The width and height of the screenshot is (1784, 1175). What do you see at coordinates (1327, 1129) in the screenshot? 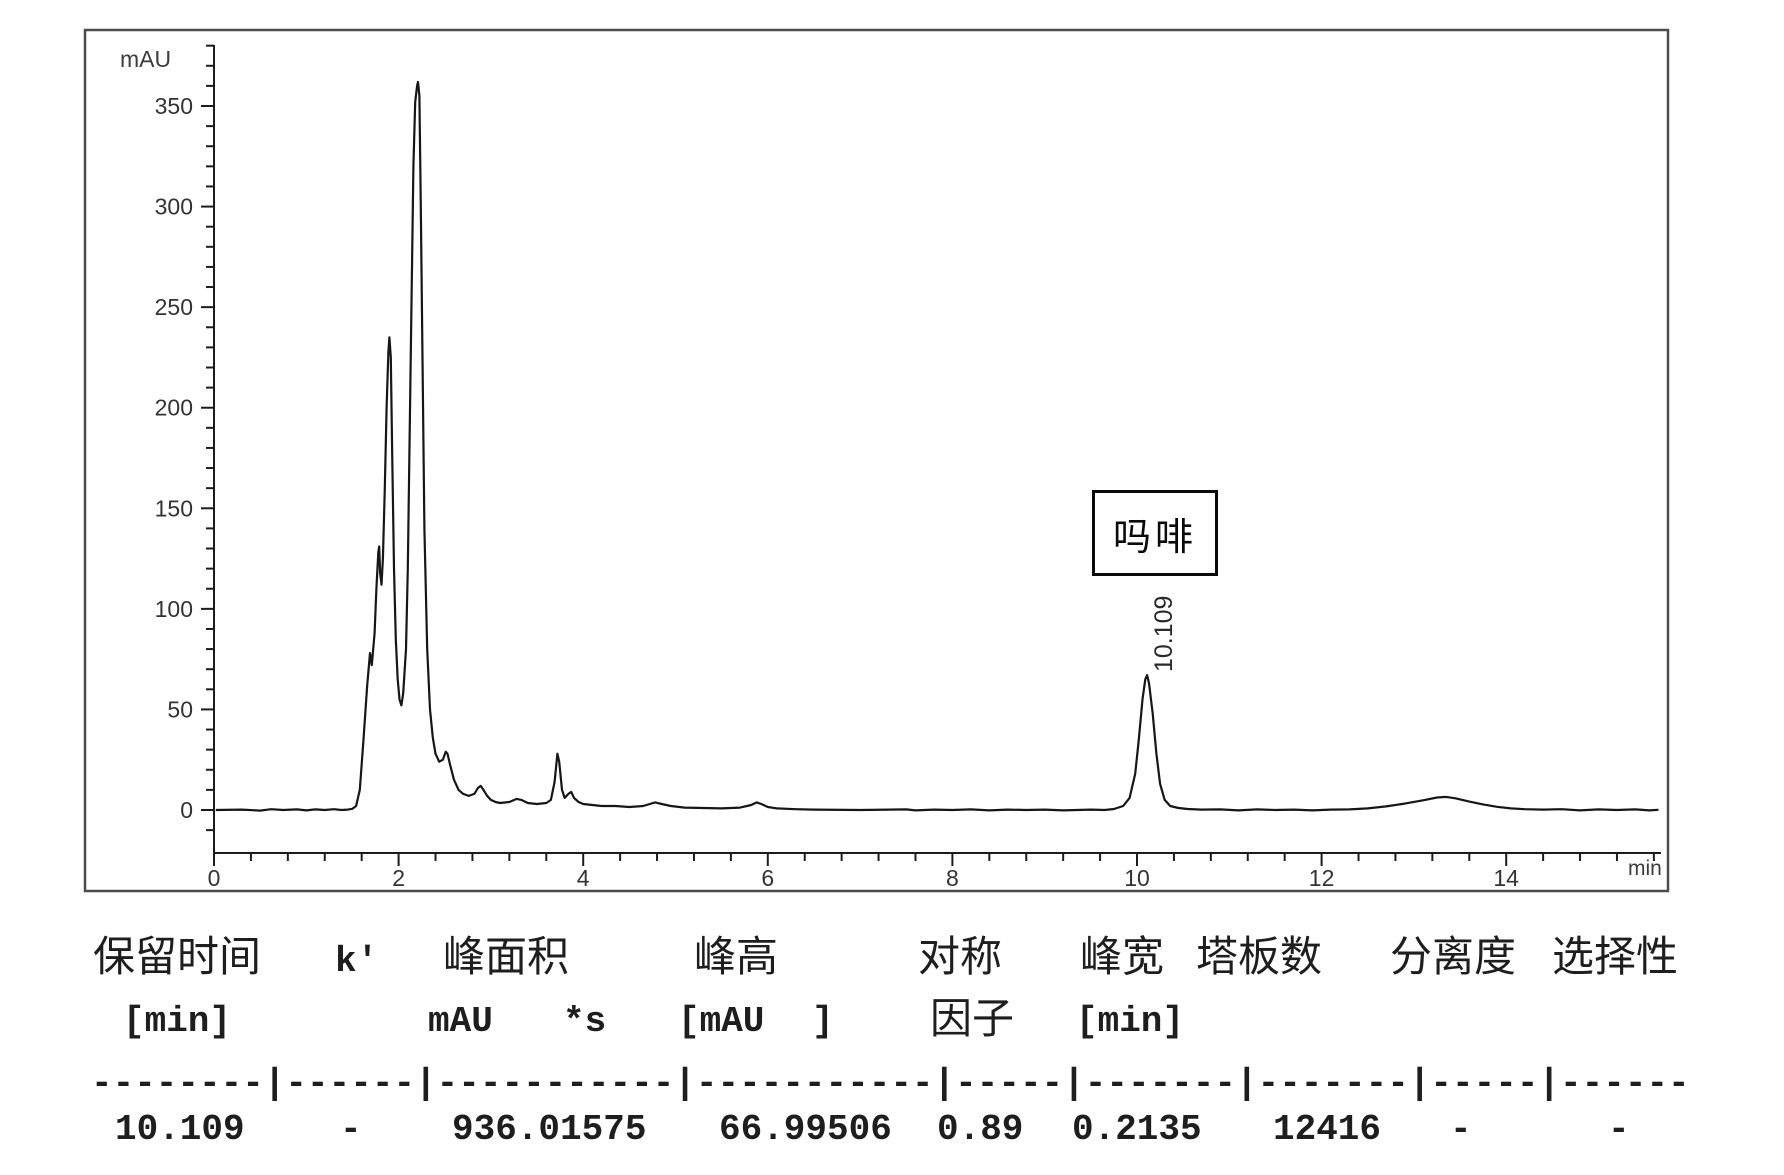
I see `data-row-cell: 12416` at bounding box center [1327, 1129].